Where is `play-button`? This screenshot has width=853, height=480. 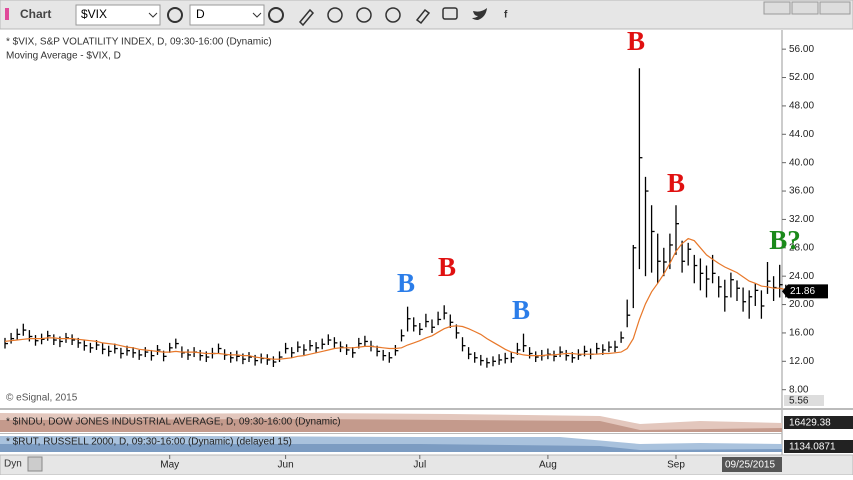 play-button is located at coordinates (364, 15).